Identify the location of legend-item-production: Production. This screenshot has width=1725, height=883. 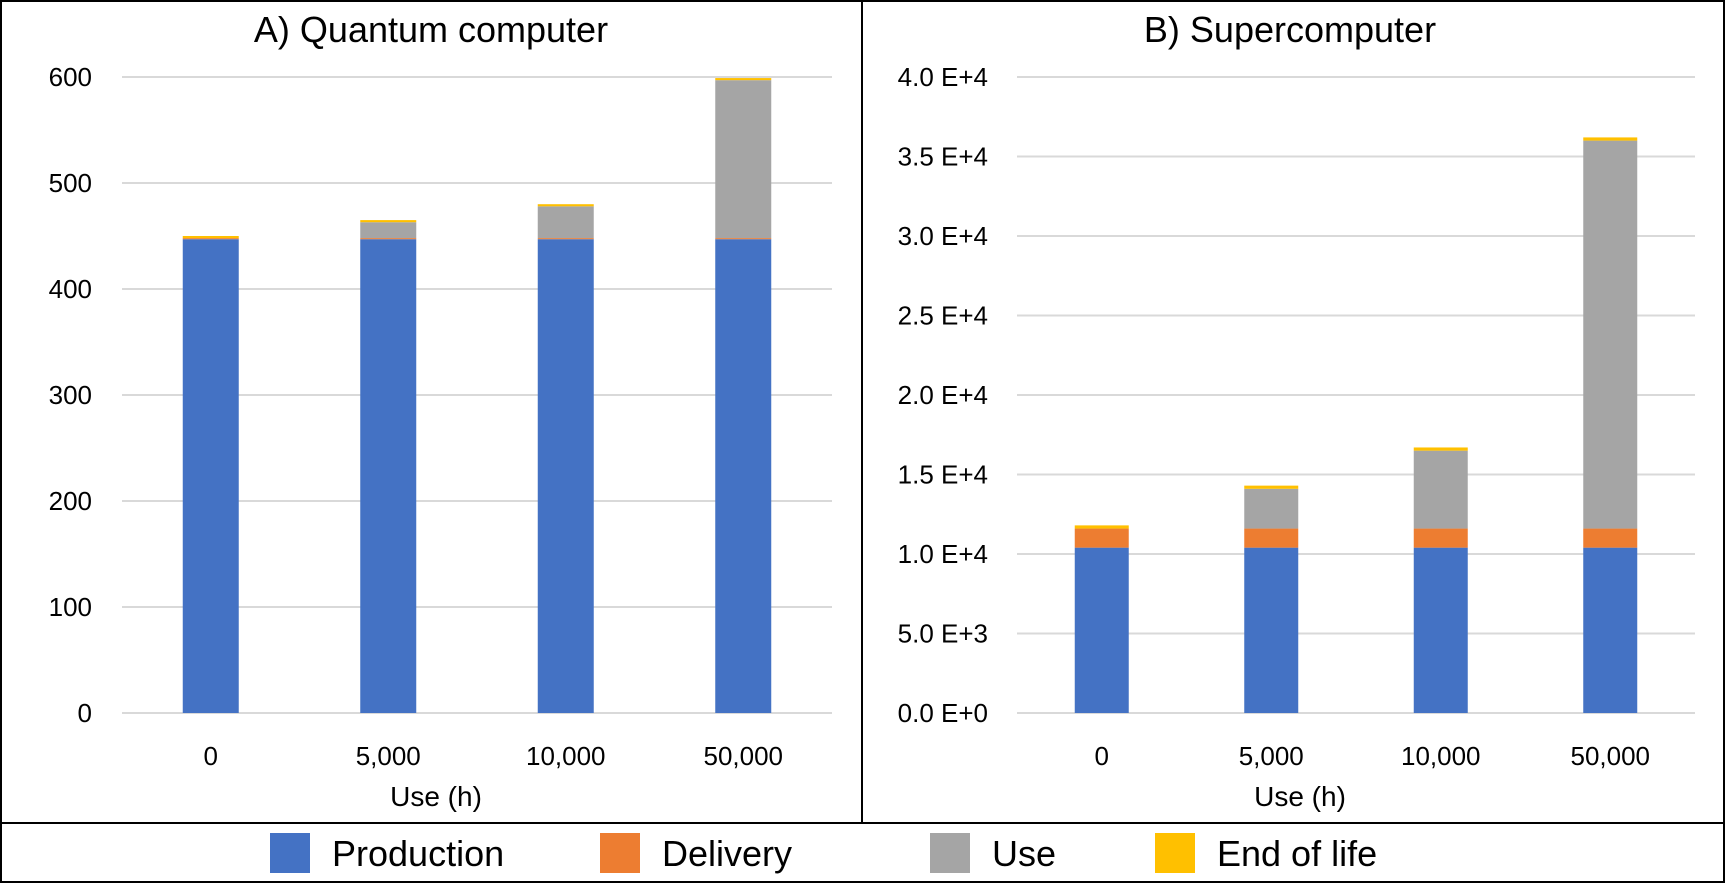
(387, 853).